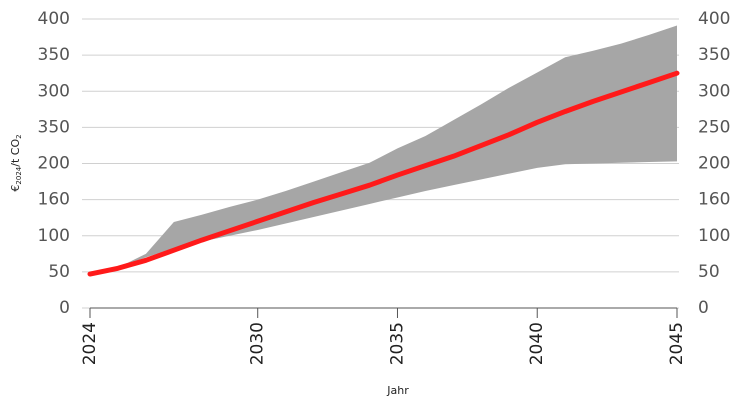  Describe the element at coordinates (714, 127) in the screenshot. I see `y2-tick-label: 250` at that location.